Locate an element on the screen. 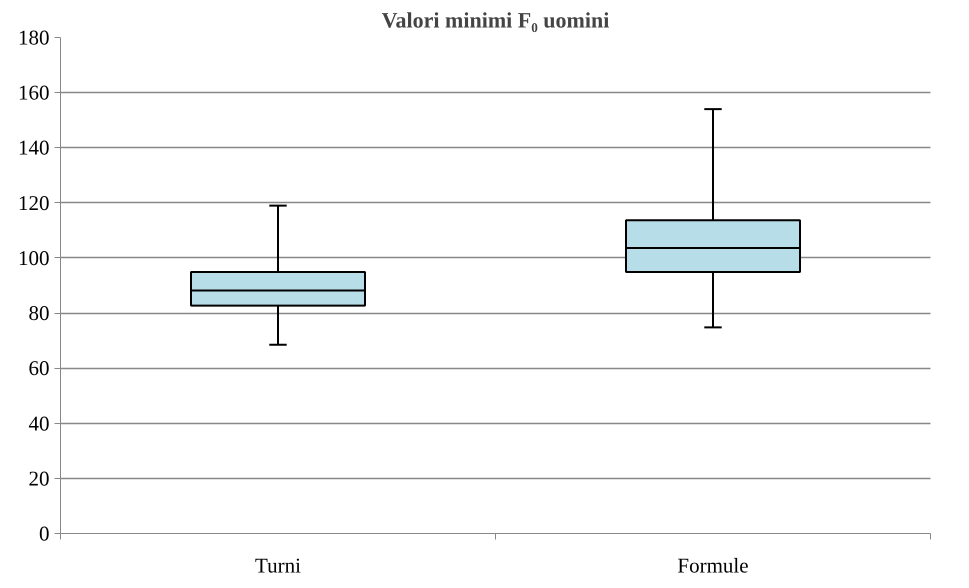 The width and height of the screenshot is (969, 588). y-tick-label: 40 is located at coordinates (39, 423).